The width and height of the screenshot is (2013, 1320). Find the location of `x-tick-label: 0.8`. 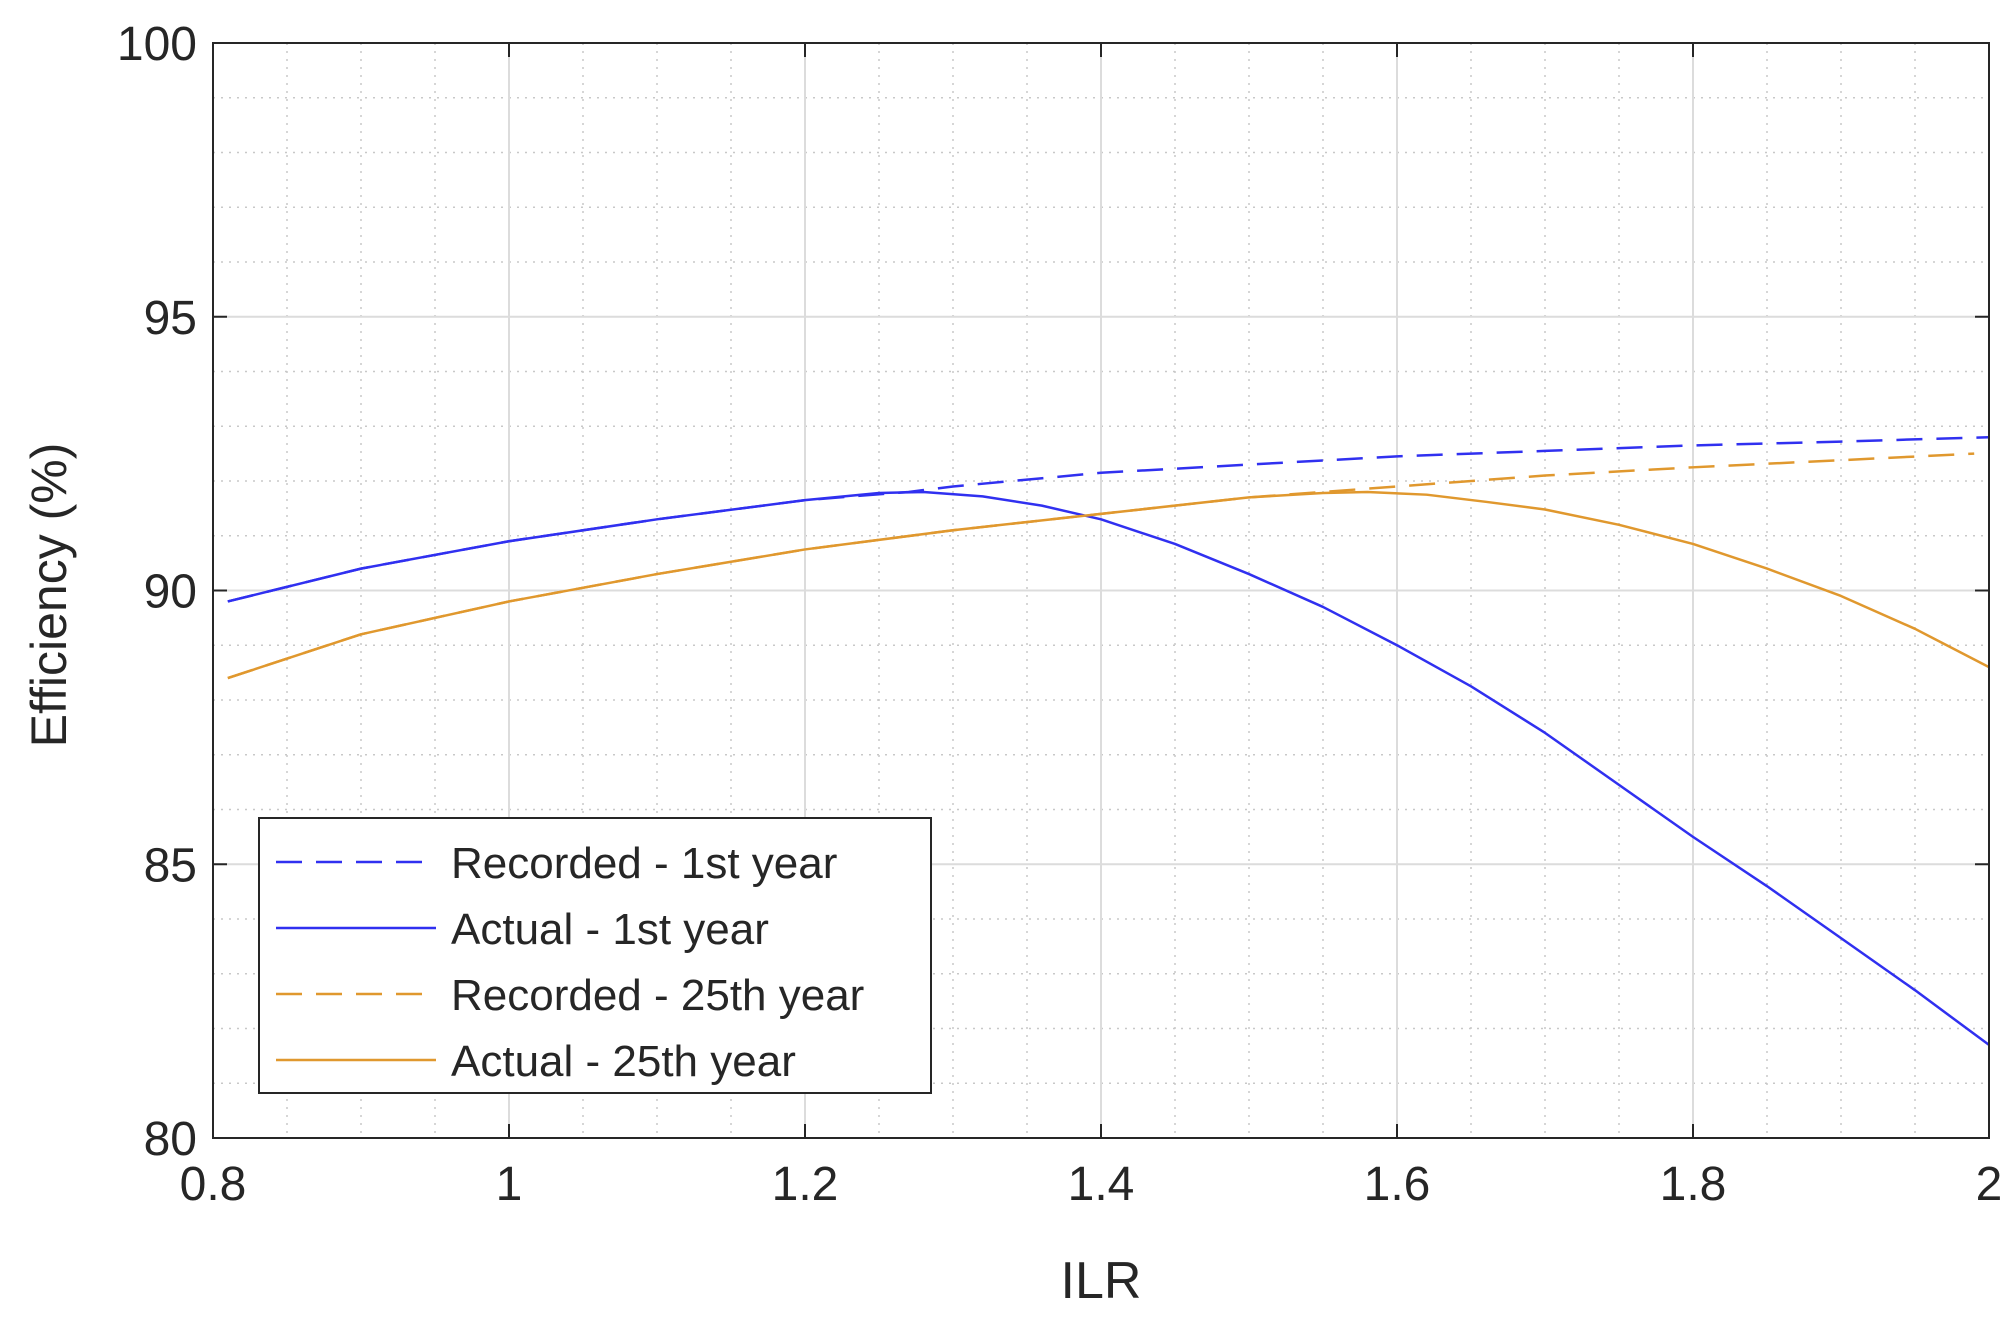

x-tick-label: 0.8 is located at coordinates (213, 1184).